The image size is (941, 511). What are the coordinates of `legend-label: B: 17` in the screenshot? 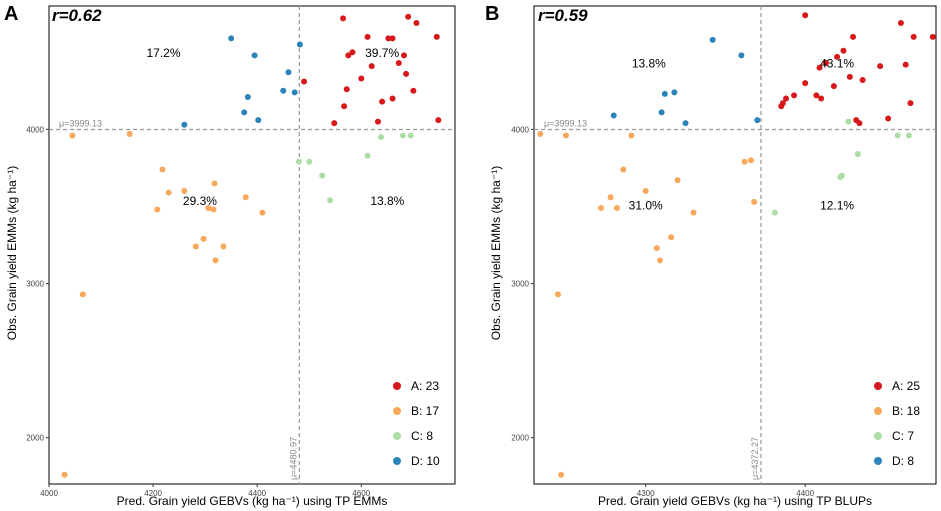 It's located at (425, 411).